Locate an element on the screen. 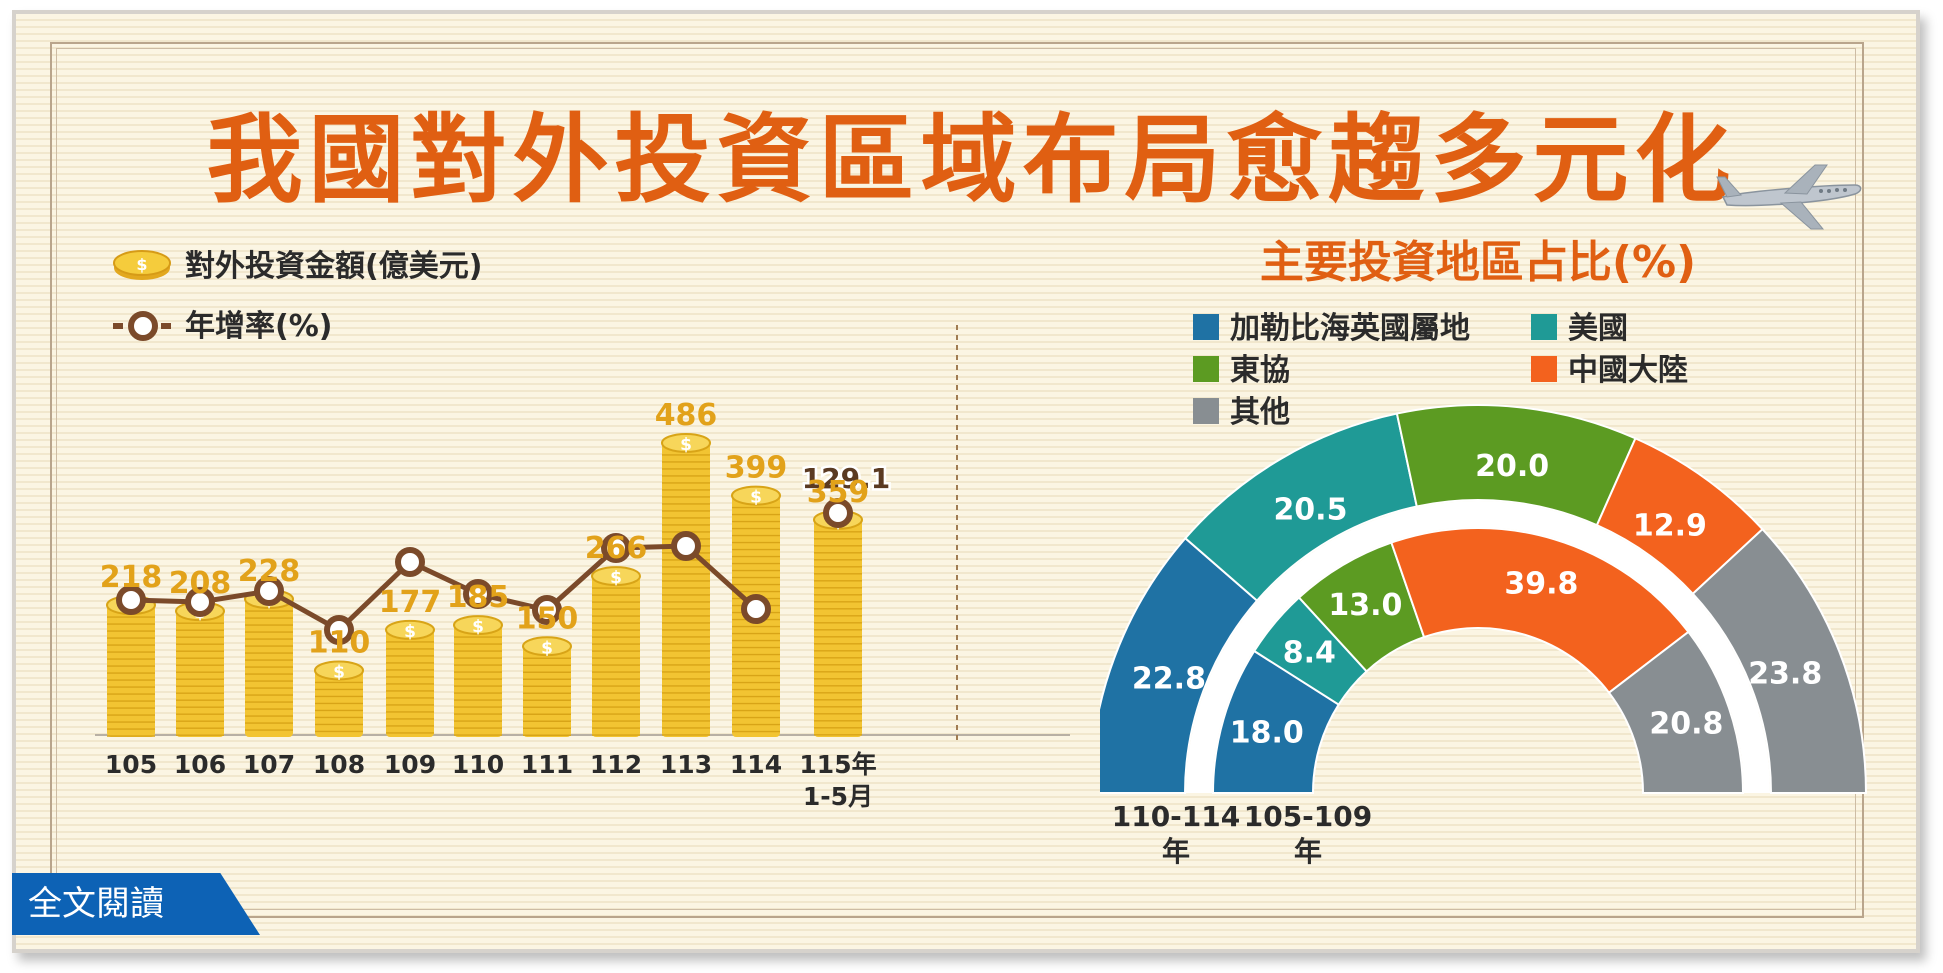  x-axis-labels: 105 106 107 108 109 110 111 112 113 114 115年 1-5月 is located at coordinates (491, 780).